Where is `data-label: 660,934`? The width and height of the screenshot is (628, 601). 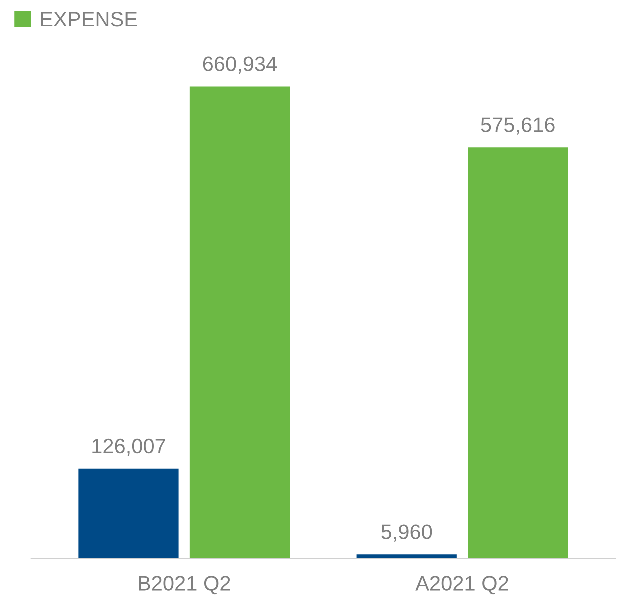
data-label: 660,934 is located at coordinates (240, 65).